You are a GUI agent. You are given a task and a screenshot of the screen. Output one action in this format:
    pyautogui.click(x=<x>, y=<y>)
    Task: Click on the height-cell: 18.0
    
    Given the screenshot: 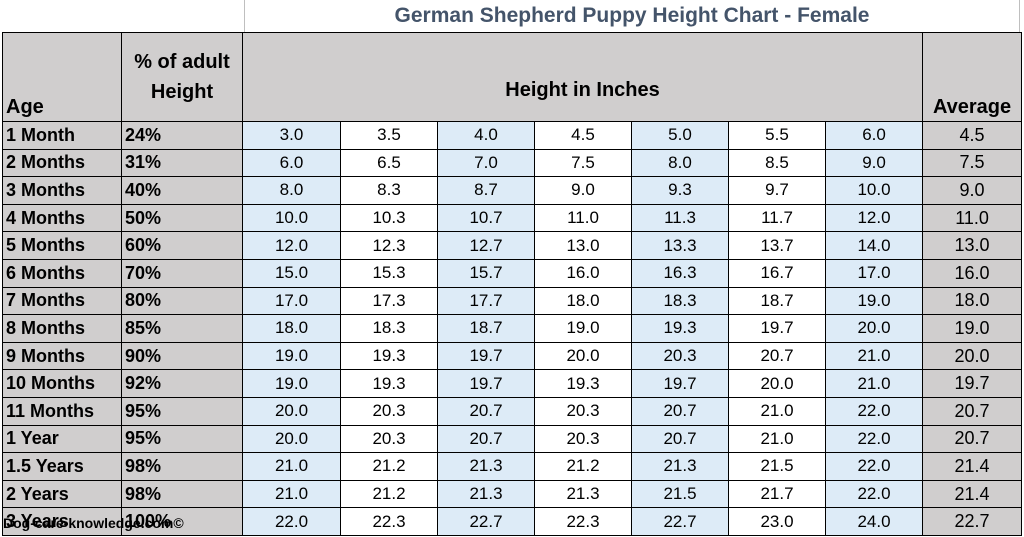 What is the action you would take?
    pyautogui.click(x=291, y=328)
    